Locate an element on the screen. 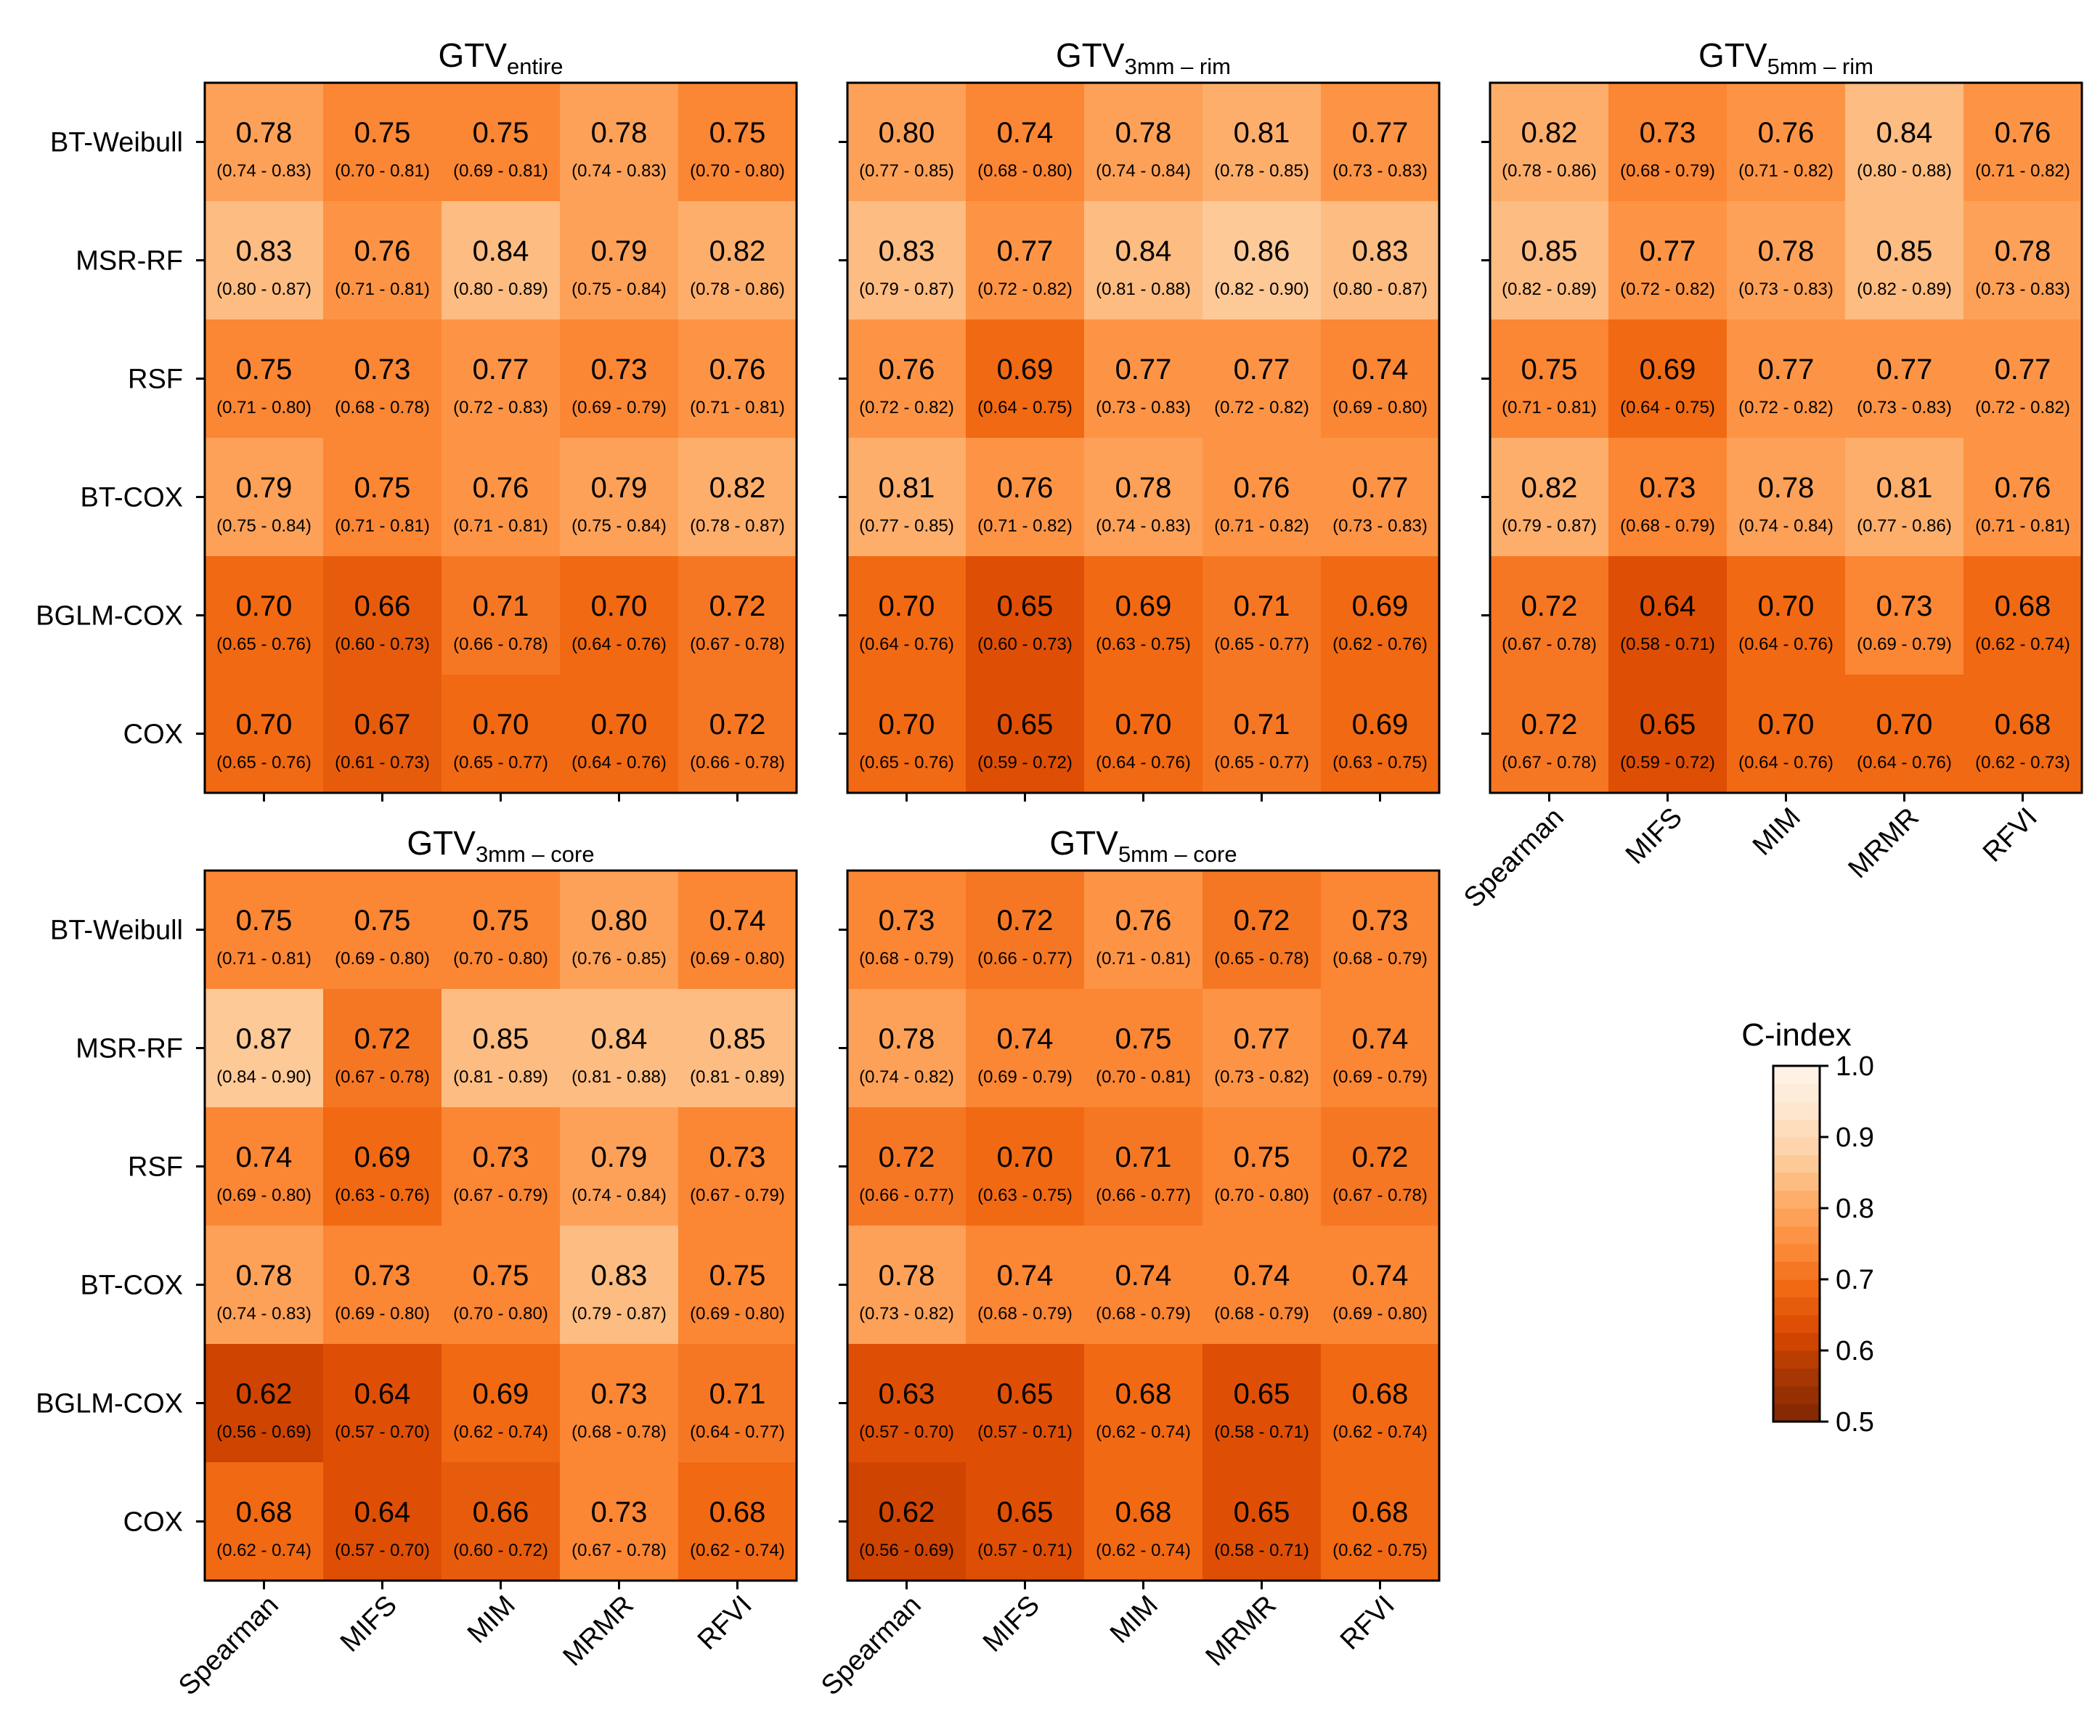  cell-ci: (0.66 - 0.77) is located at coordinates (1143, 1195).